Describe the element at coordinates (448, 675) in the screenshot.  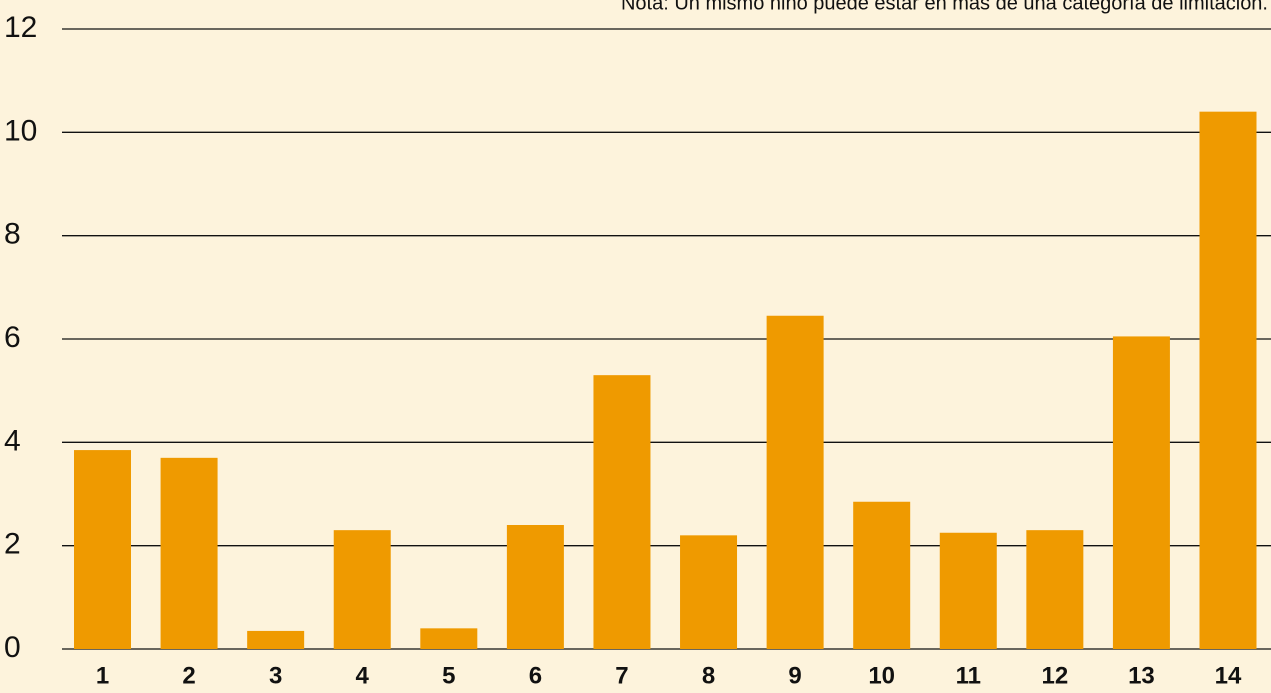
I see `x-tick-label: 5` at that location.